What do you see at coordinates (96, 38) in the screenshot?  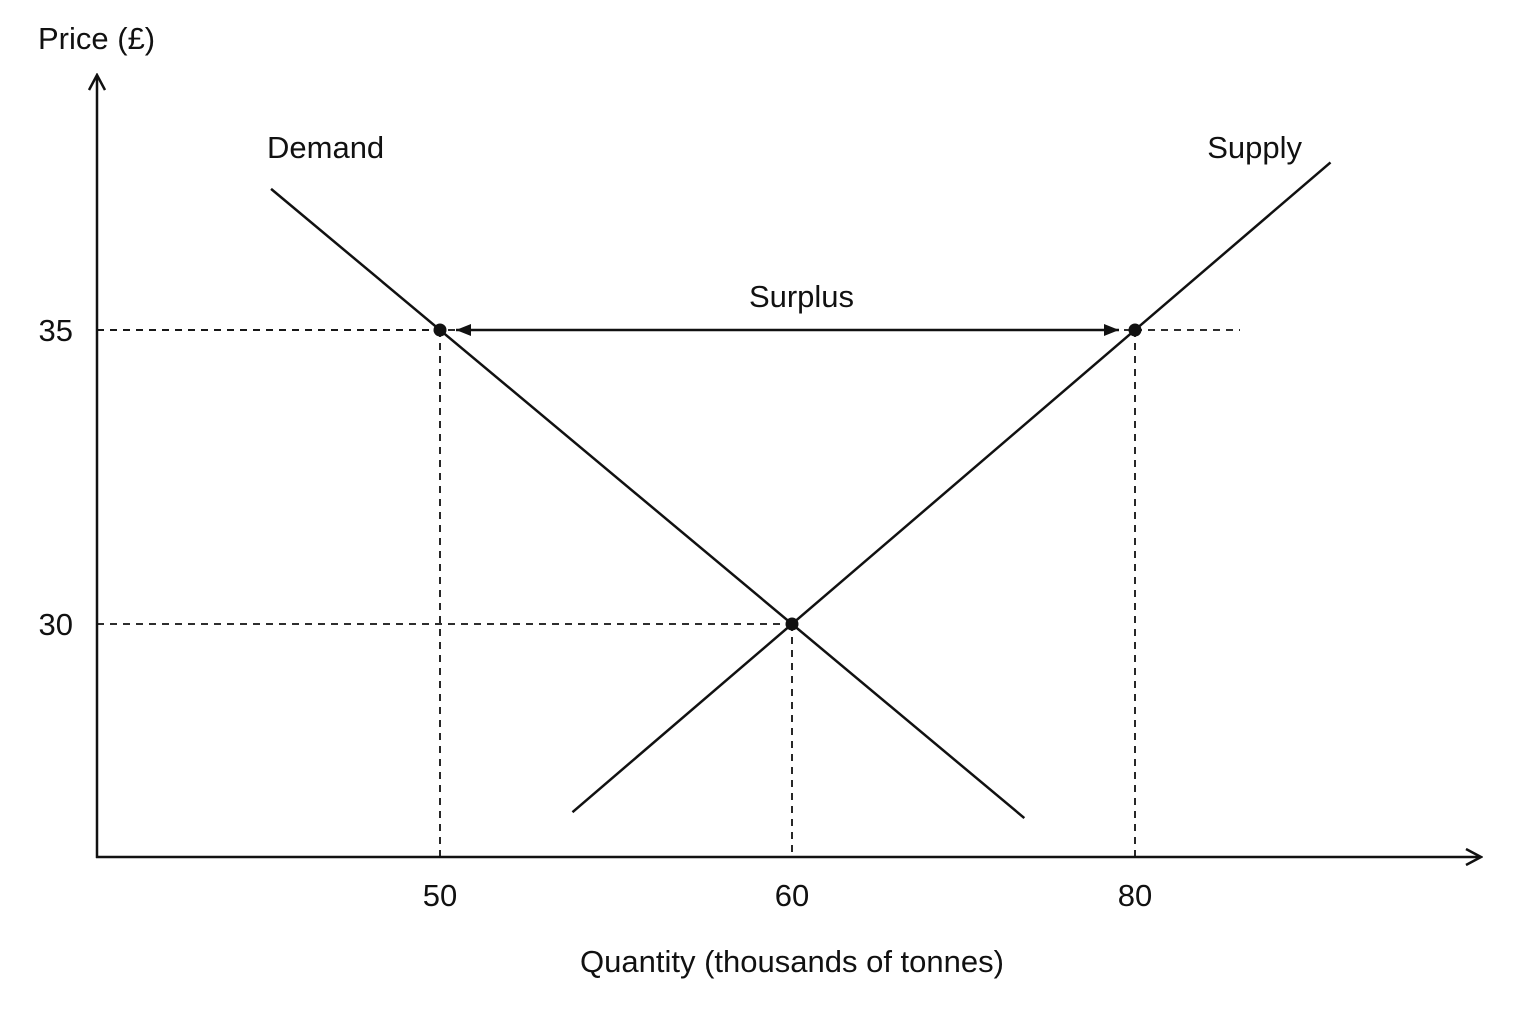 I see `y-axis-label: Price (£)` at bounding box center [96, 38].